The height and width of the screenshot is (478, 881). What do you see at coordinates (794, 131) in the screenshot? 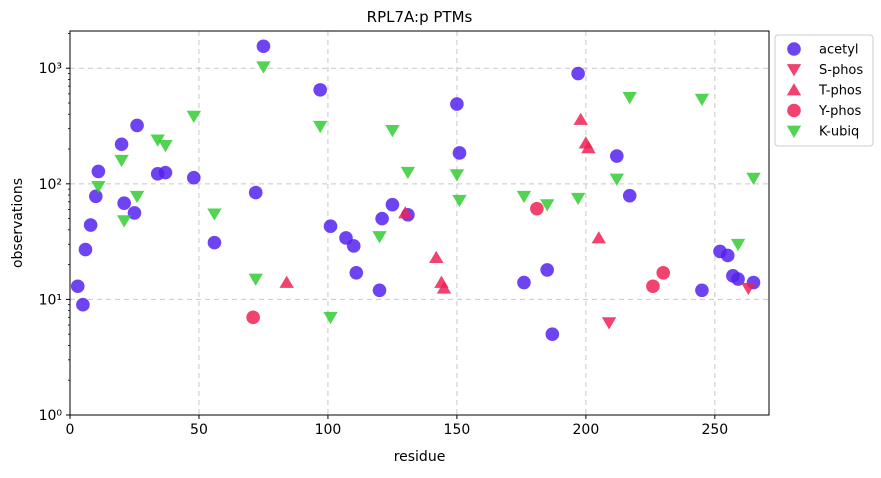
I see `legend-marker-k-ubiq` at bounding box center [794, 131].